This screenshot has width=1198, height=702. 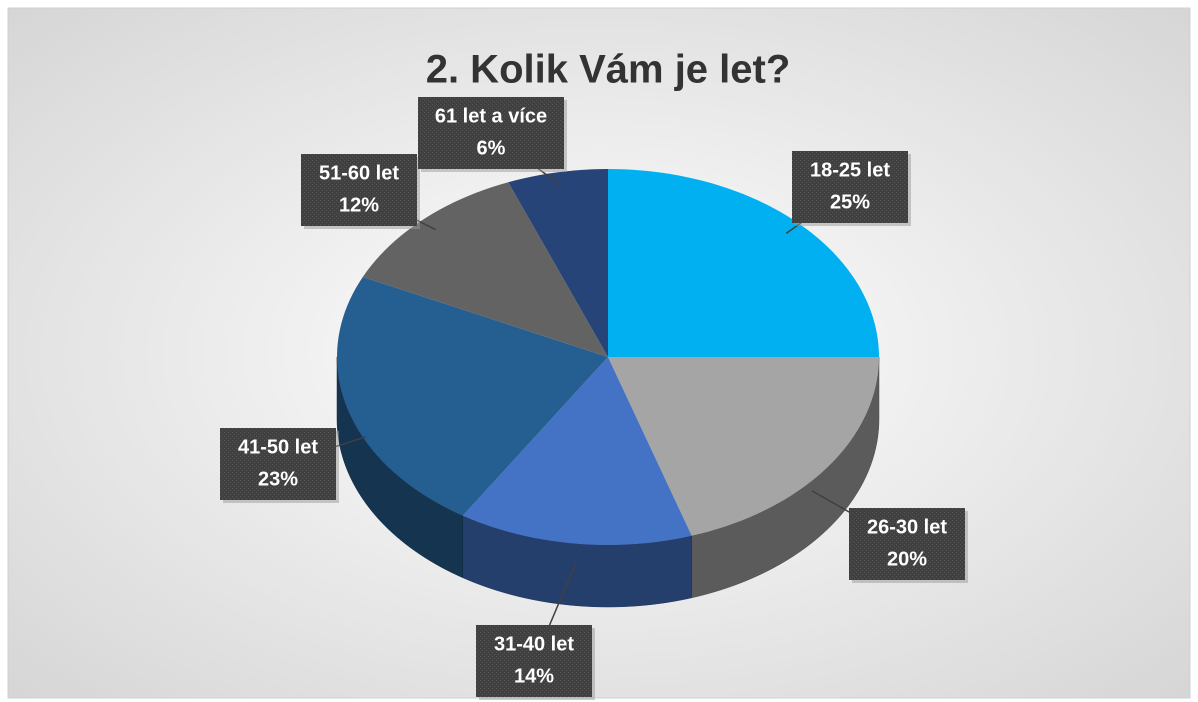 What do you see at coordinates (534, 644) in the screenshot?
I see `label-category: 31-40 let` at bounding box center [534, 644].